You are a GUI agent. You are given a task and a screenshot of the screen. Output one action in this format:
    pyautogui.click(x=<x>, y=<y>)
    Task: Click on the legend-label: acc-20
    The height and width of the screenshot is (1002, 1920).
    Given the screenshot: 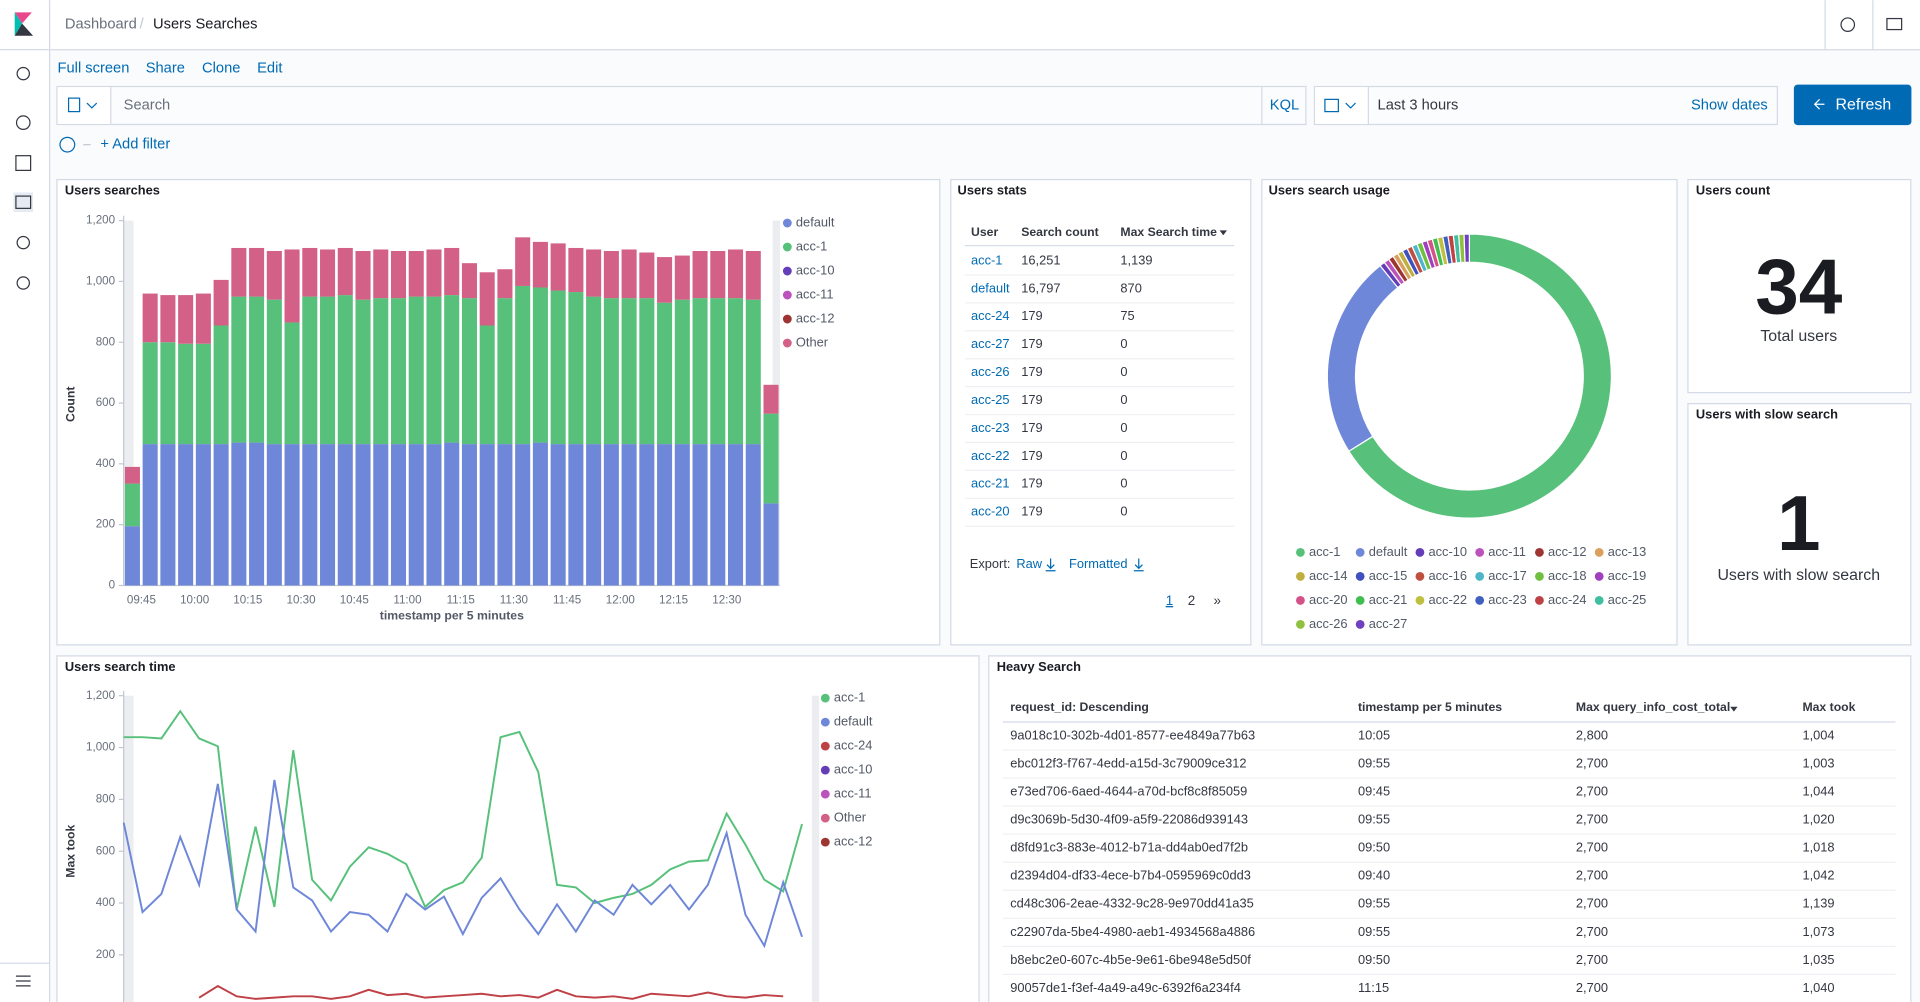 What is the action you would take?
    pyautogui.click(x=1328, y=599)
    